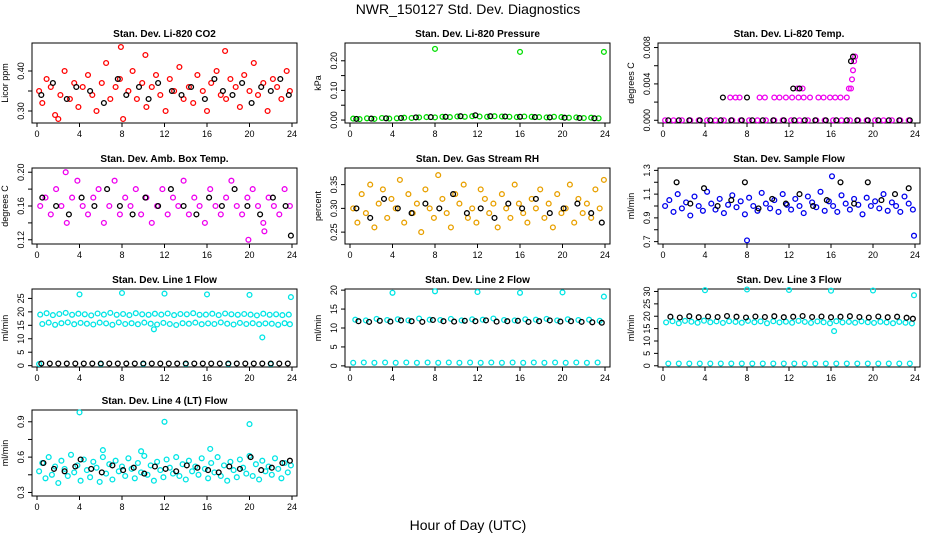 This screenshot has width=936, height=540. I want to click on x-tick-label: 16, so click(207, 507).